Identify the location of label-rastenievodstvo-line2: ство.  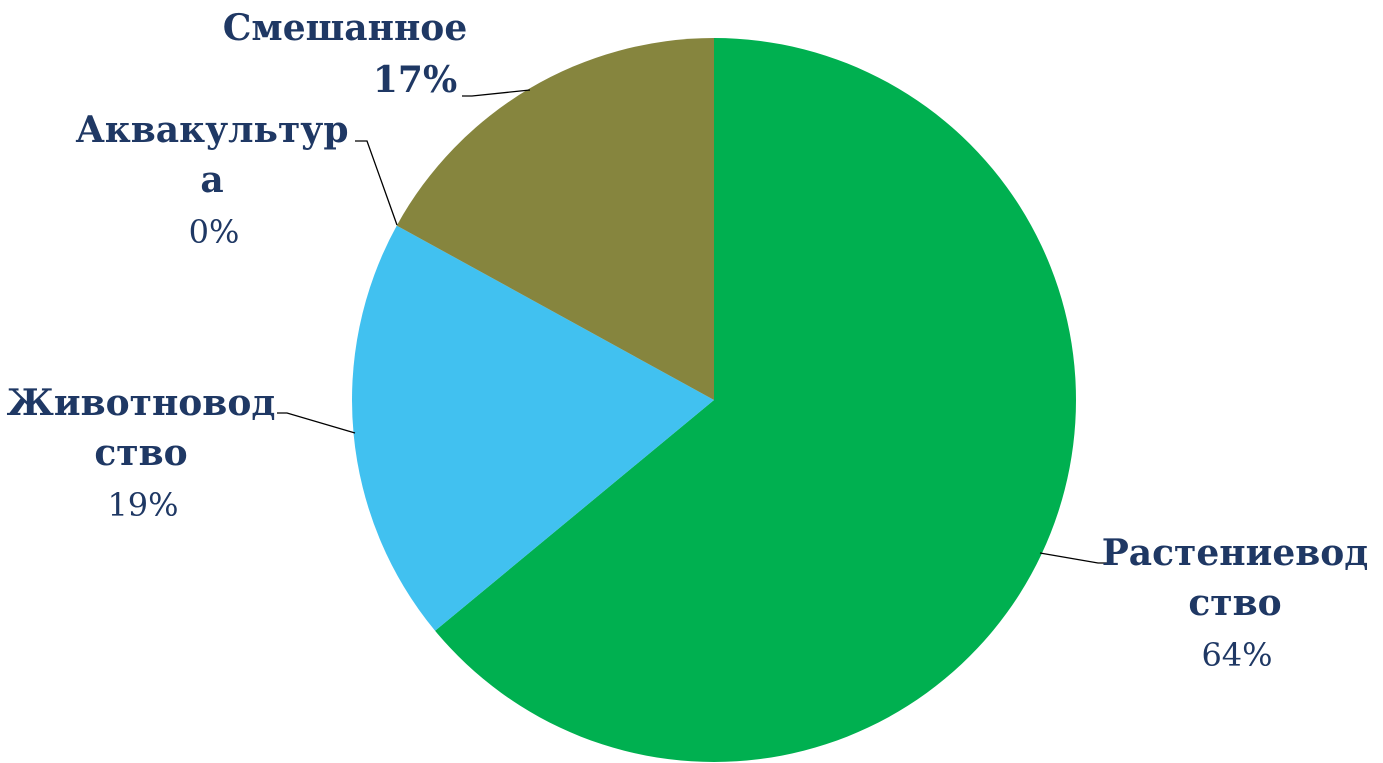
(1234, 603).